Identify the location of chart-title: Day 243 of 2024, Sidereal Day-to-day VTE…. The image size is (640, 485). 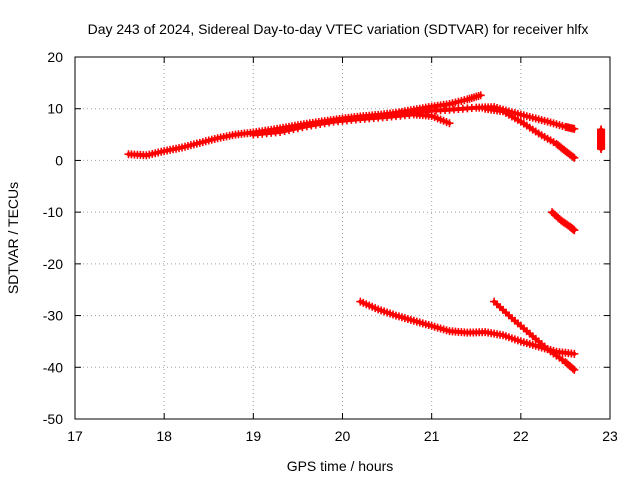
(338, 29).